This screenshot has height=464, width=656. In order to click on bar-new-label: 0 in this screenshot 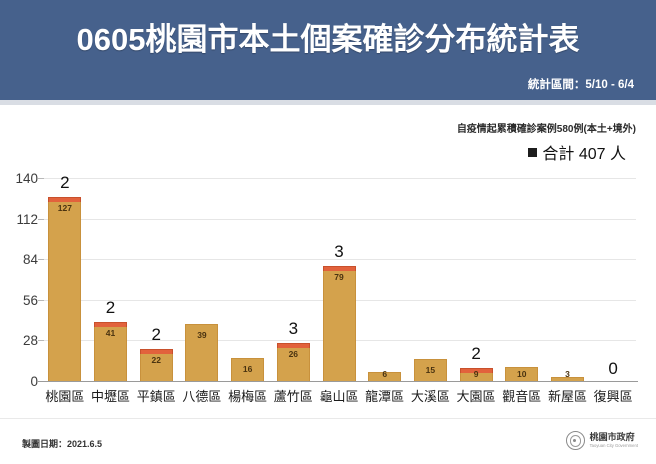, I will do `click(613, 368)`.